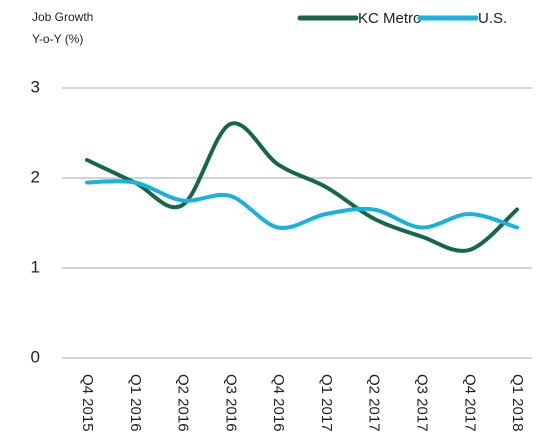 Image resolution: width=552 pixels, height=444 pixels. Describe the element at coordinates (135, 403) in the screenshot. I see `x-tick-label: Q1 2016` at that location.